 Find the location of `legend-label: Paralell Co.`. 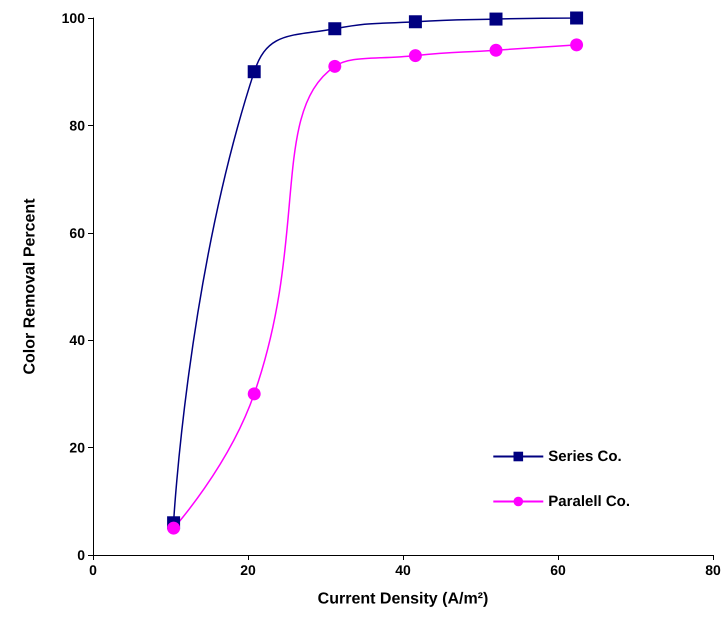

legend-label: Paralell Co. is located at coordinates (589, 501).